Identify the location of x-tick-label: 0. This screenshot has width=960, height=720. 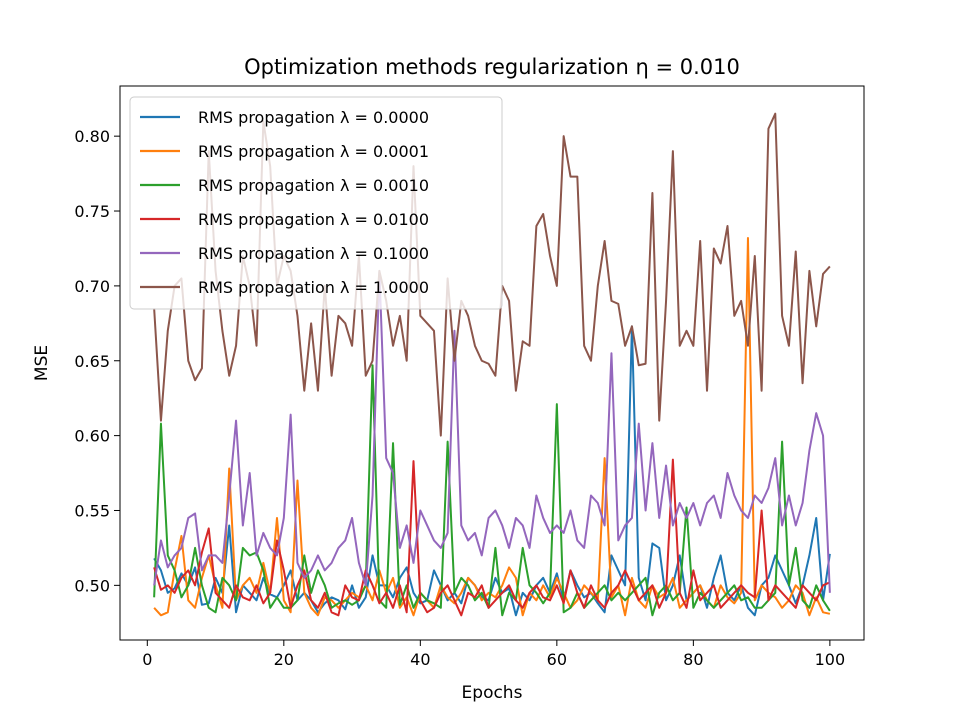
(147, 659).